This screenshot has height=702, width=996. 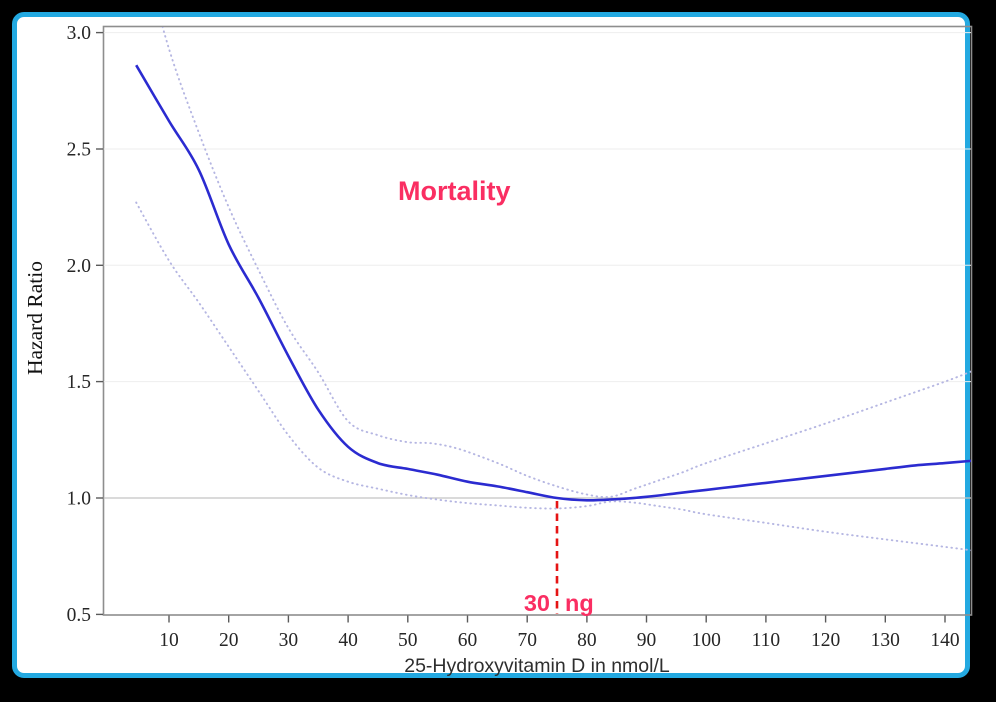 I want to click on y-tick-label-0.5: 0.5, so click(x=79, y=615).